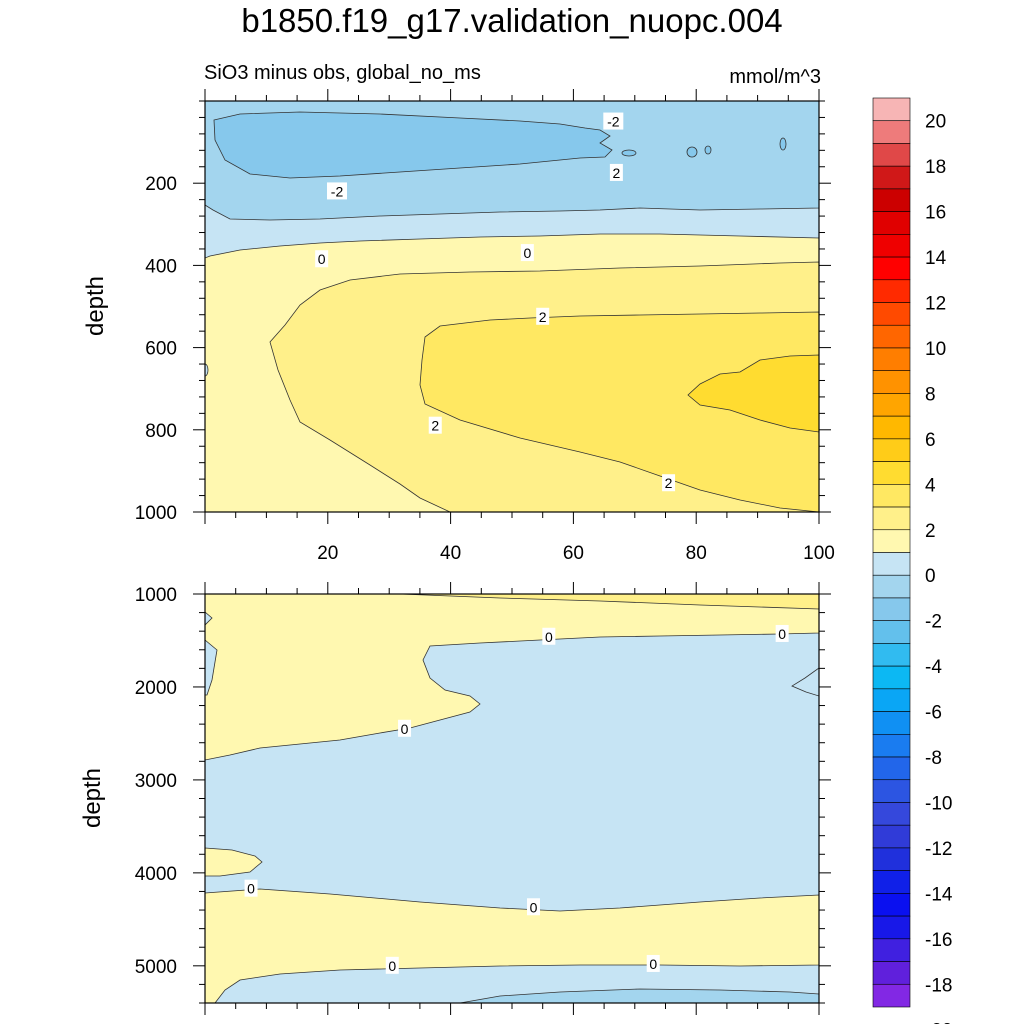 The width and height of the screenshot is (1024, 1024). I want to click on y-tick-label: 3000, so click(156, 781).